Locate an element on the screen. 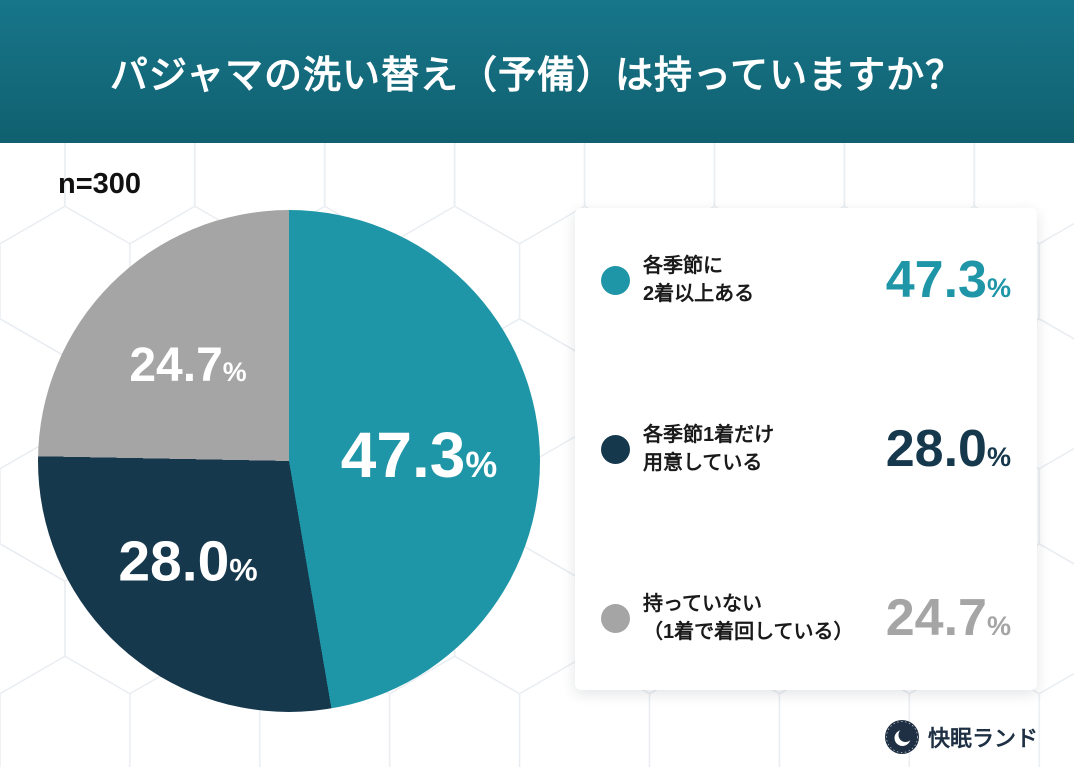  legend-value-number: 24.7 is located at coordinates (936, 618).